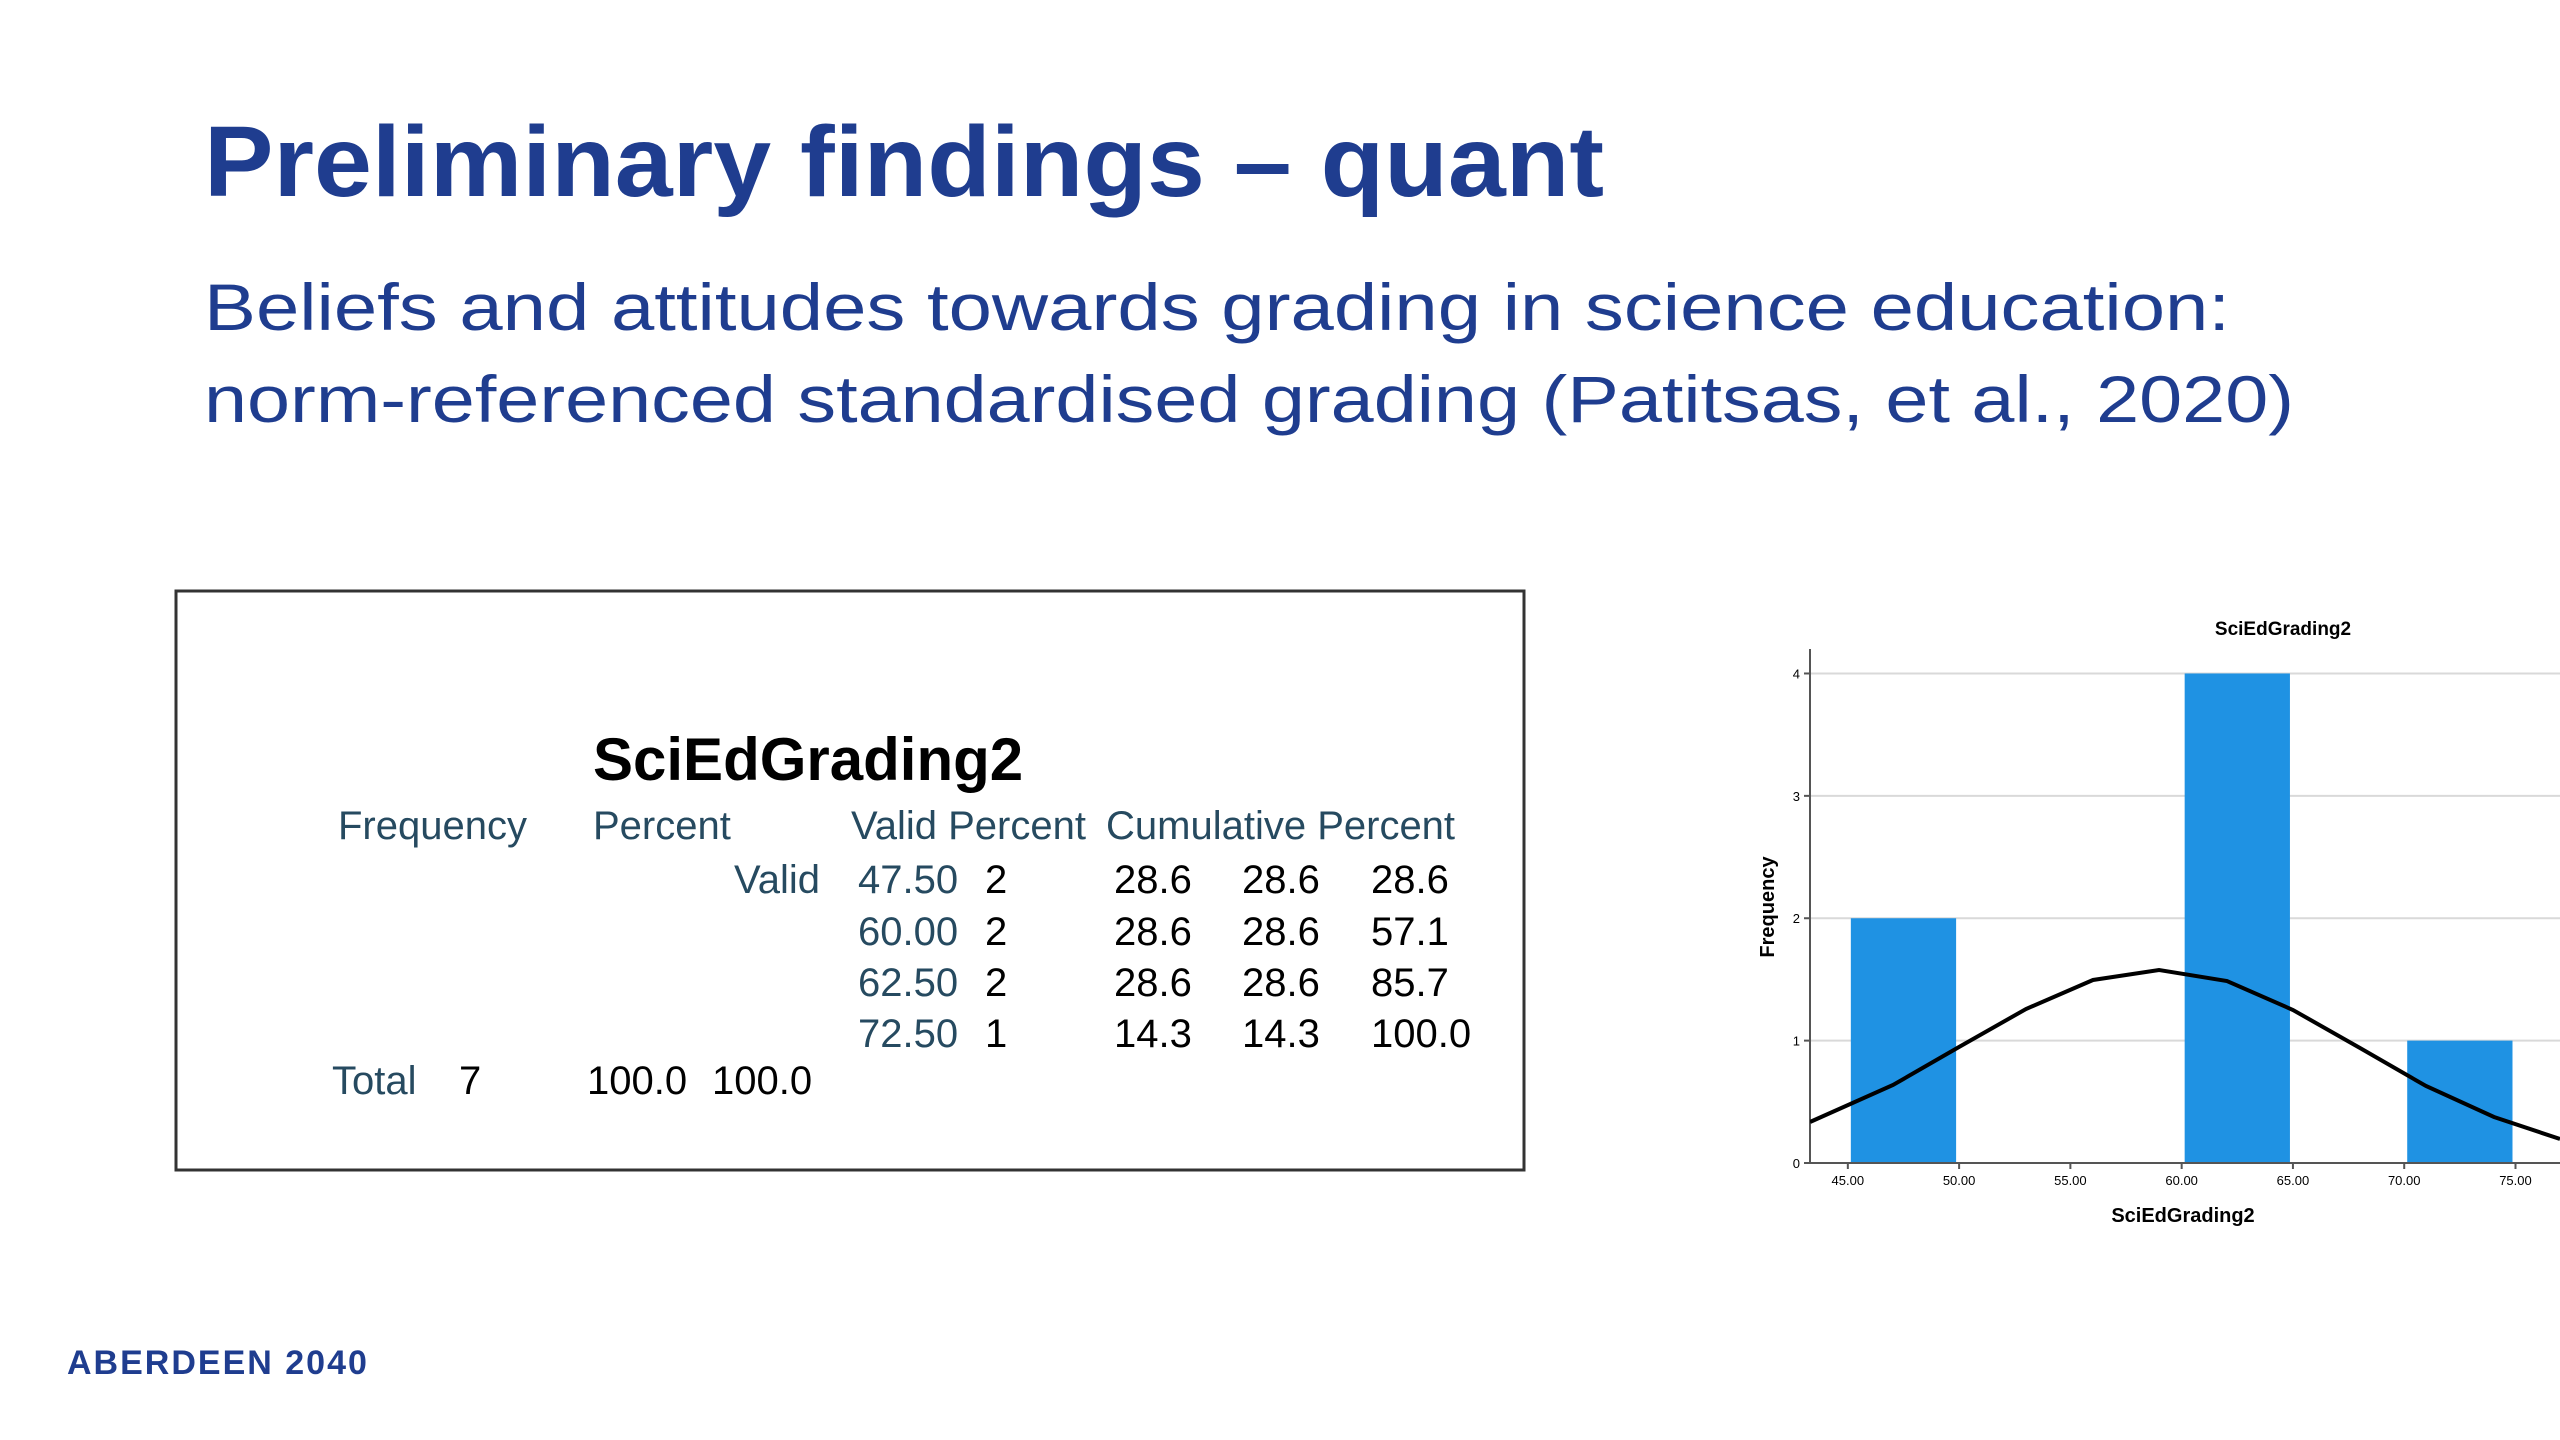  I want to click on column-header: Valid Percent, so click(968, 826).